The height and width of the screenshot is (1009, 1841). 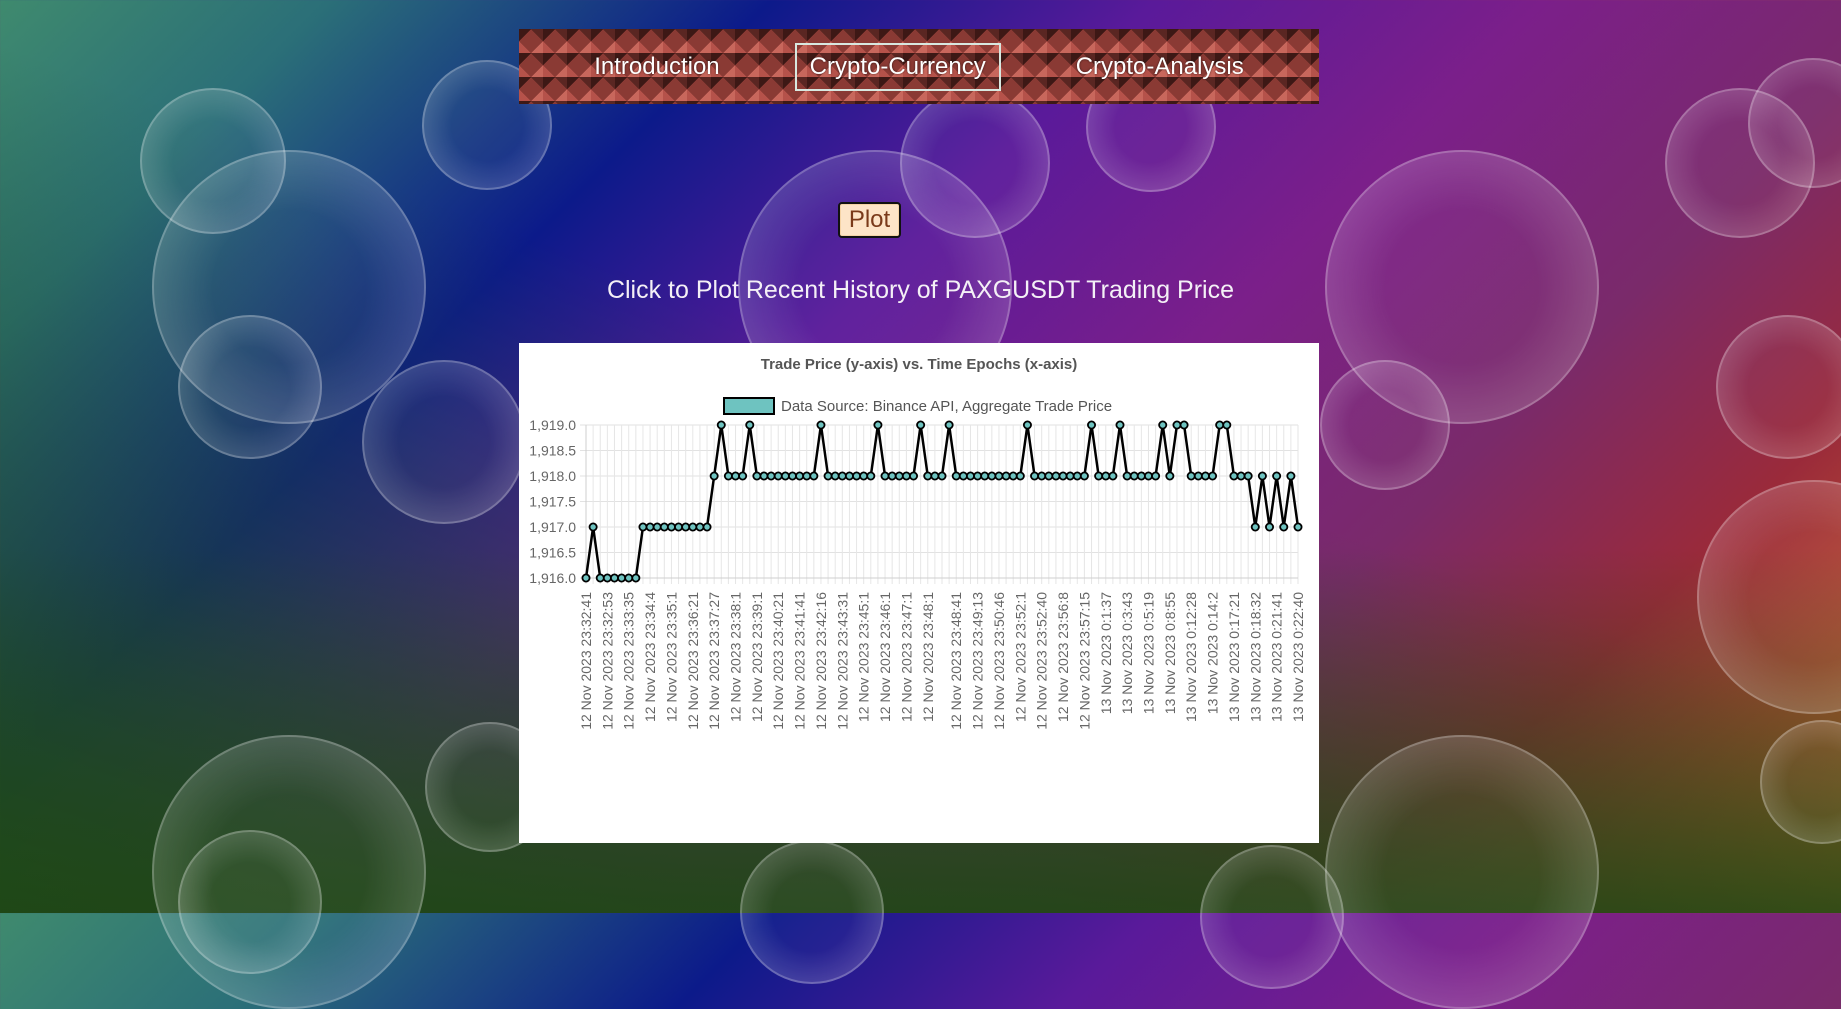 I want to click on x-tick-label: 13 Nov 2023 0:21:41, so click(x=1277, y=657).